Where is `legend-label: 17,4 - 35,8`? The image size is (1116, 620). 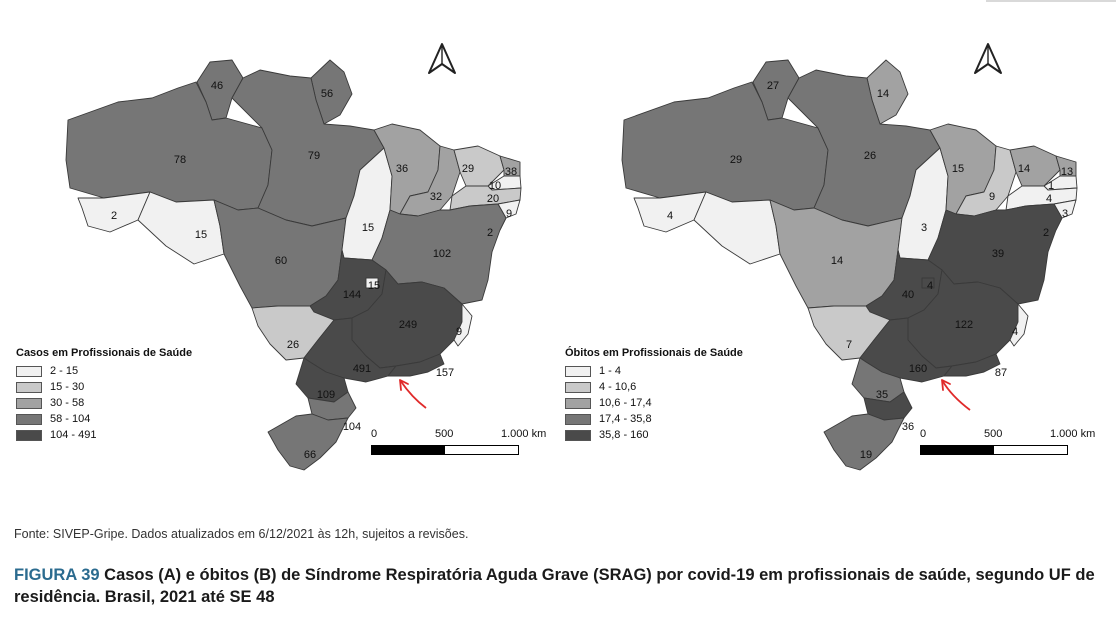
legend-label: 17,4 - 35,8 is located at coordinates (625, 419).